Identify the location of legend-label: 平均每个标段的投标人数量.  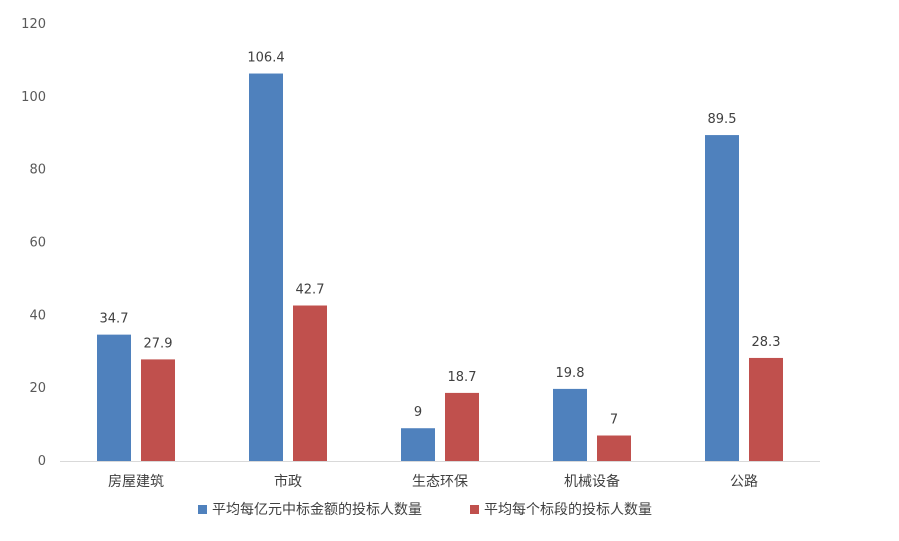
(568, 510).